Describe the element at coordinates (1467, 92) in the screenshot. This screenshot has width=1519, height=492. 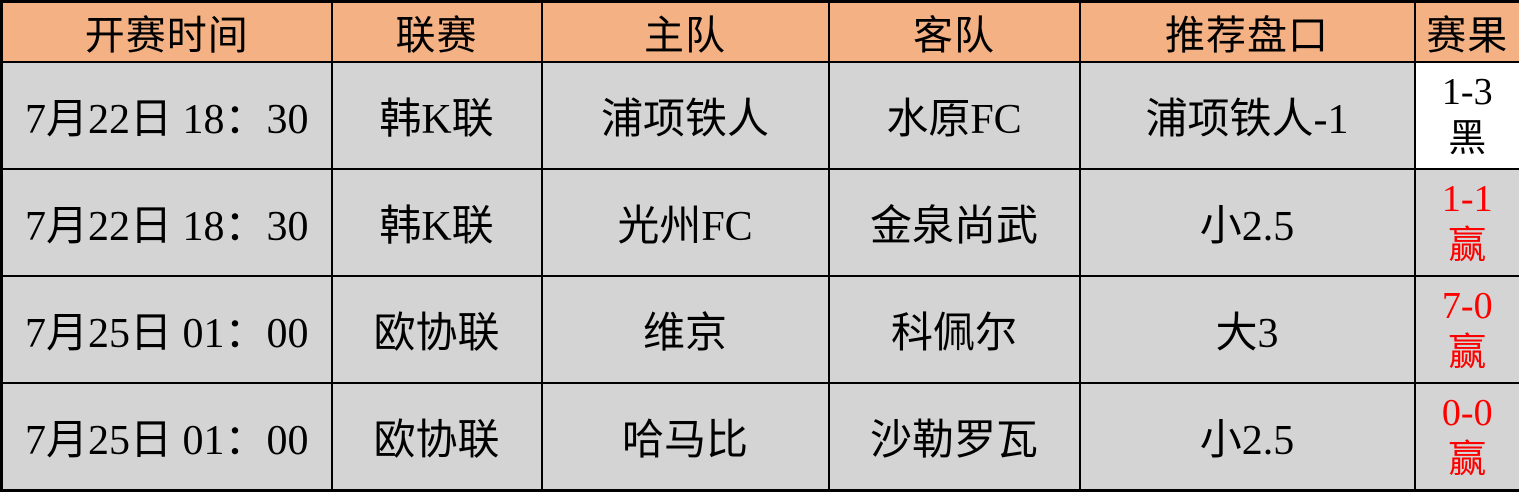
I see `result-score: 1-3` at that location.